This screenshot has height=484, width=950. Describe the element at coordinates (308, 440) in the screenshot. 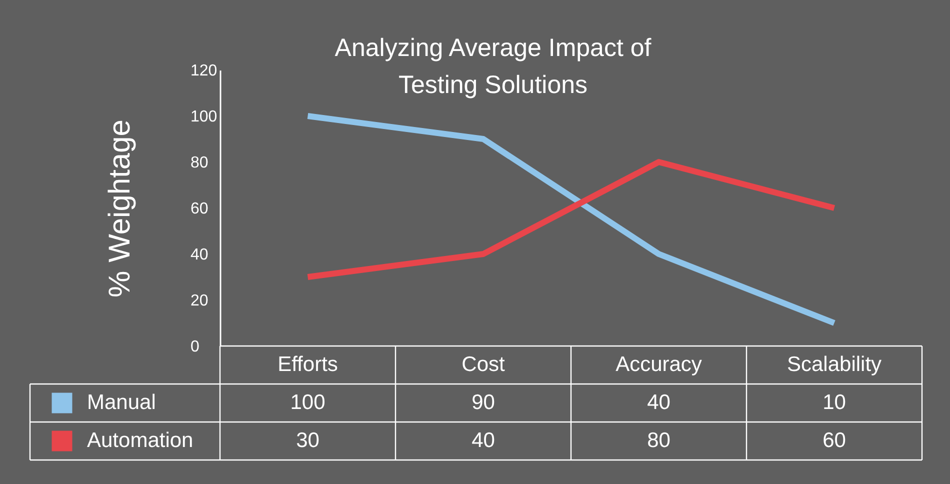

I see `data-label: 30` at that location.